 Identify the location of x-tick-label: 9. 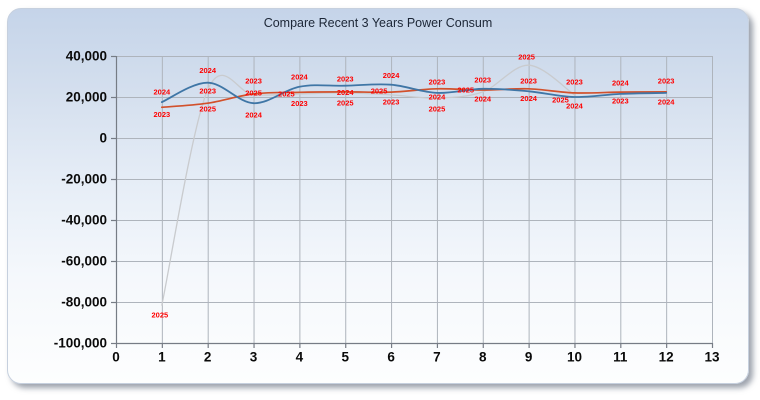
(529, 357).